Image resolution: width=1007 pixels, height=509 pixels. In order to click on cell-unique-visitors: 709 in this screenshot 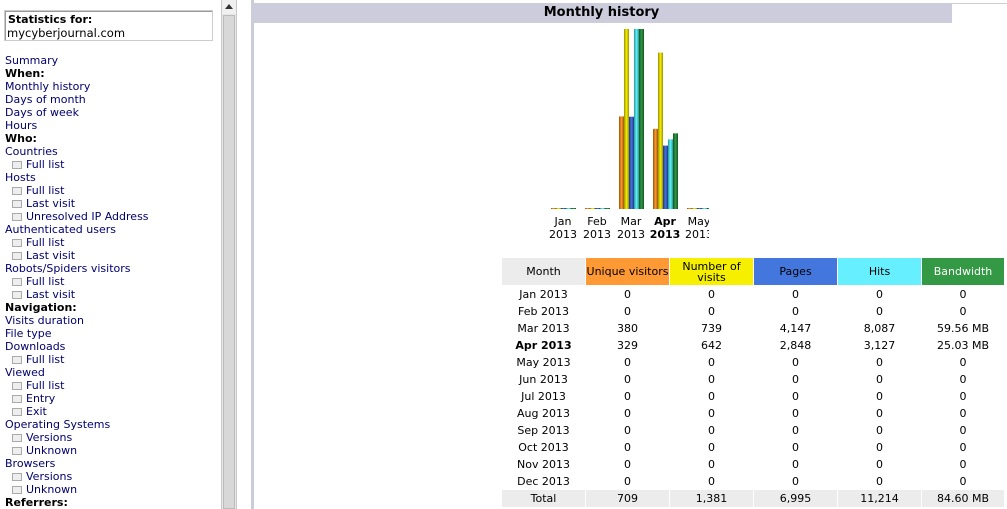, I will do `click(627, 498)`.